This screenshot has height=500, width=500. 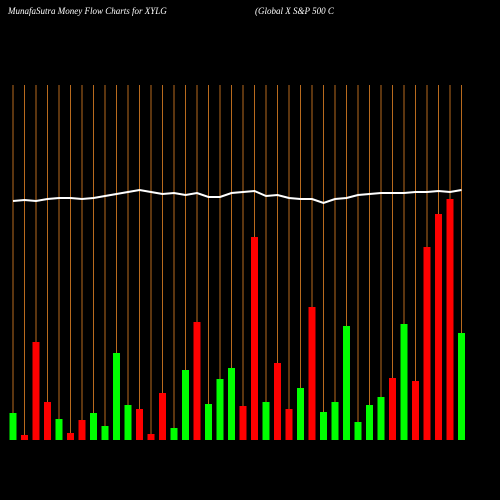 What do you see at coordinates (87, 11) in the screenshot?
I see `chart-title: MunafaSutra Money Flow Charts for XYLG` at bounding box center [87, 11].